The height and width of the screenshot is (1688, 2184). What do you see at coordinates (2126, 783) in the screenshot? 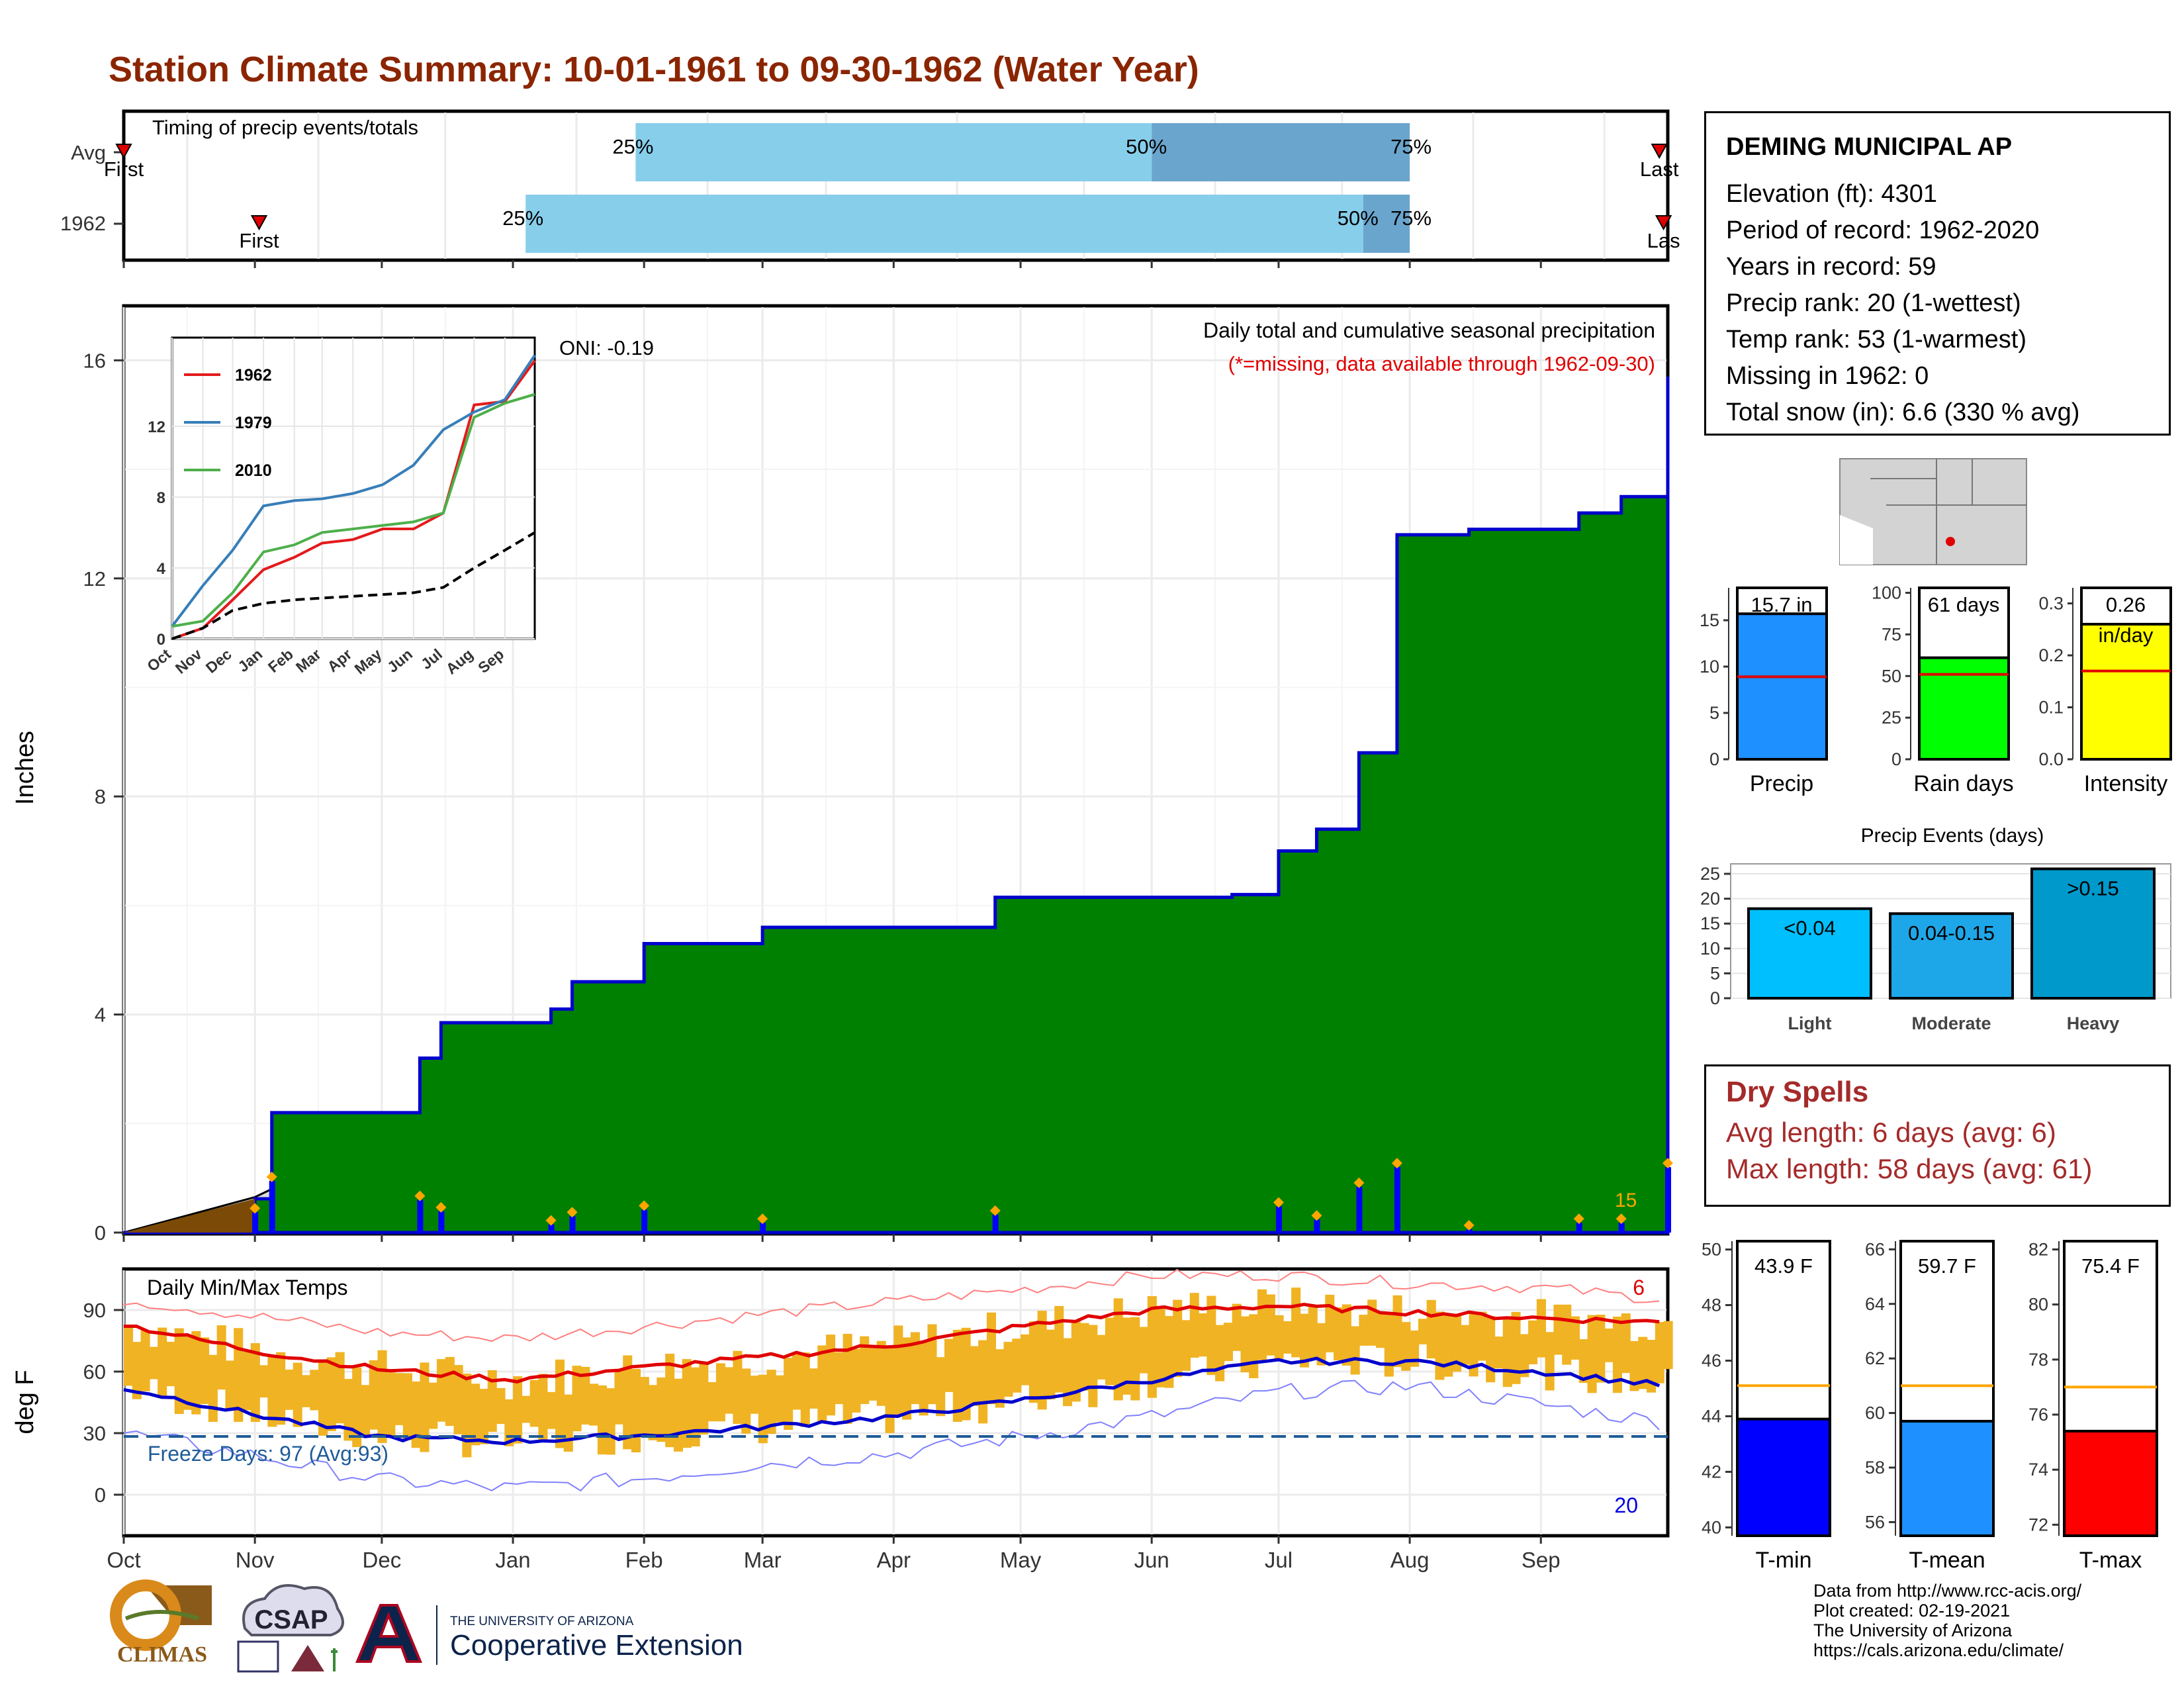
I see `stat-bar-label: Intensity` at bounding box center [2126, 783].